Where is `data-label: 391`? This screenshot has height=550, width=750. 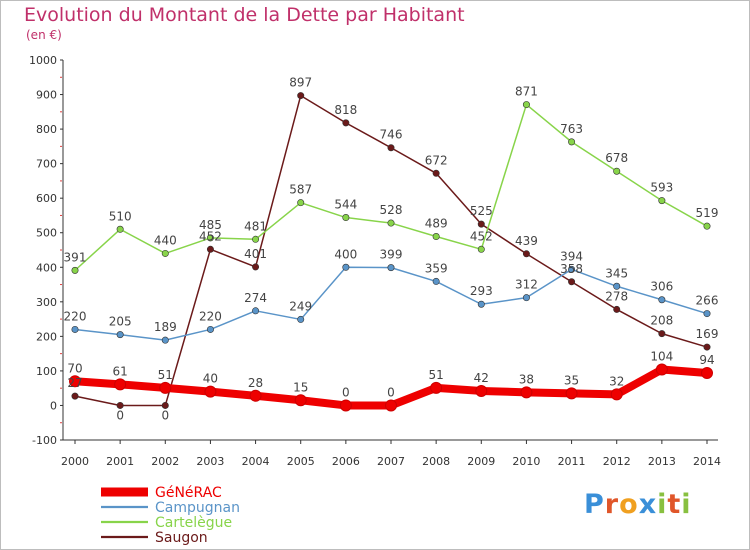 data-label: 391 is located at coordinates (75, 257).